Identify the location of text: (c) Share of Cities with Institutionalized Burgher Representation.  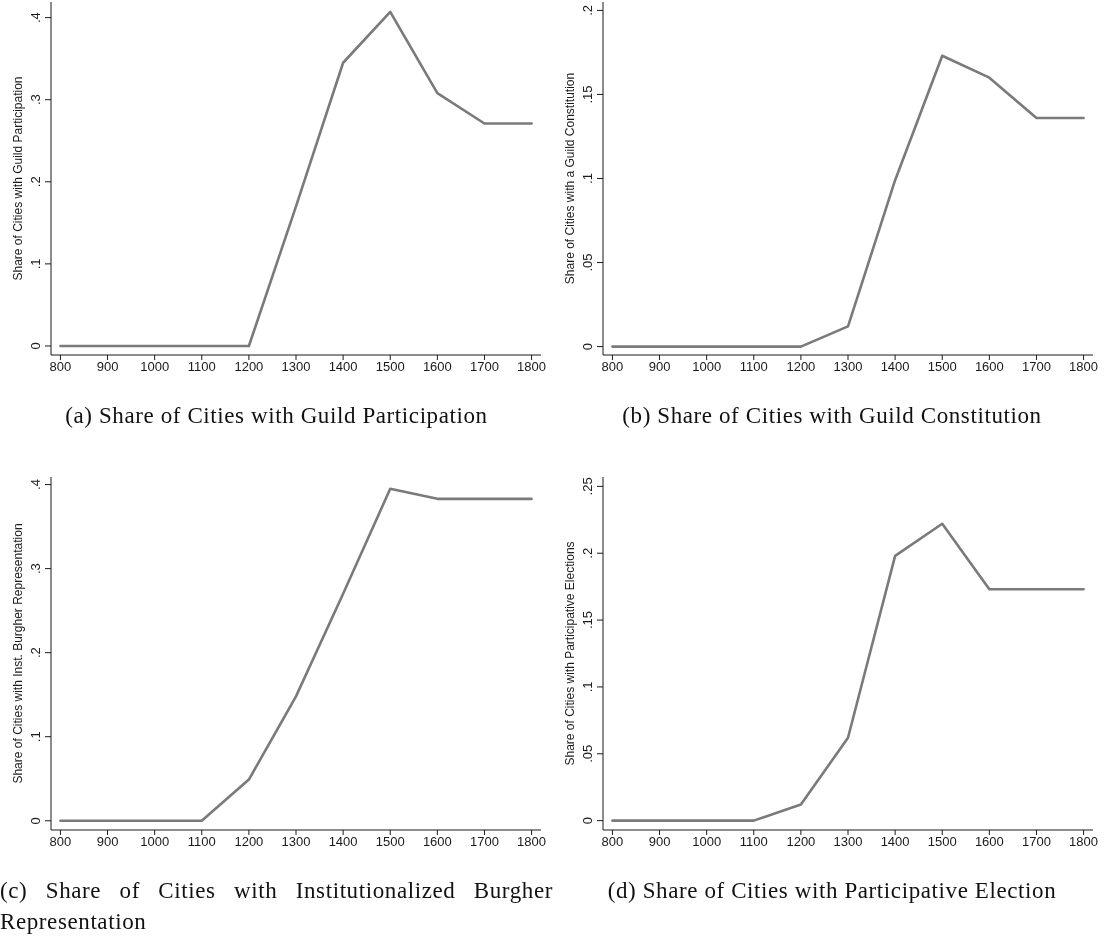
(276, 906).